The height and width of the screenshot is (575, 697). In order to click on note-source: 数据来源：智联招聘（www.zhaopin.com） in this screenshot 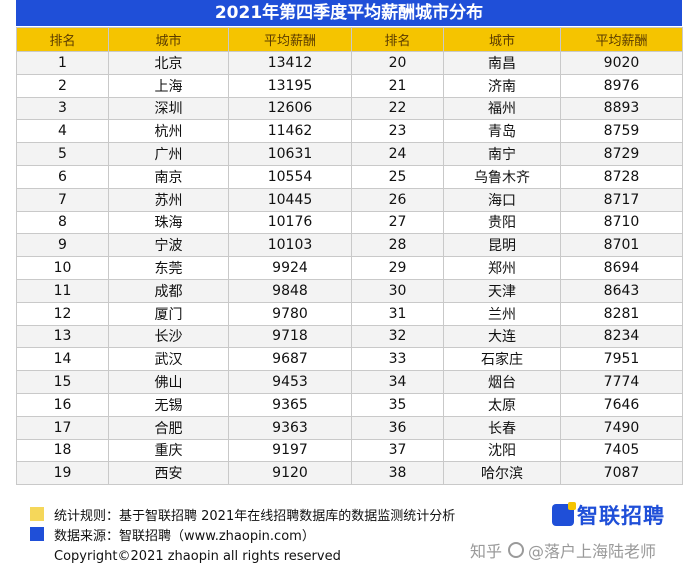, I will do `click(280, 534)`.